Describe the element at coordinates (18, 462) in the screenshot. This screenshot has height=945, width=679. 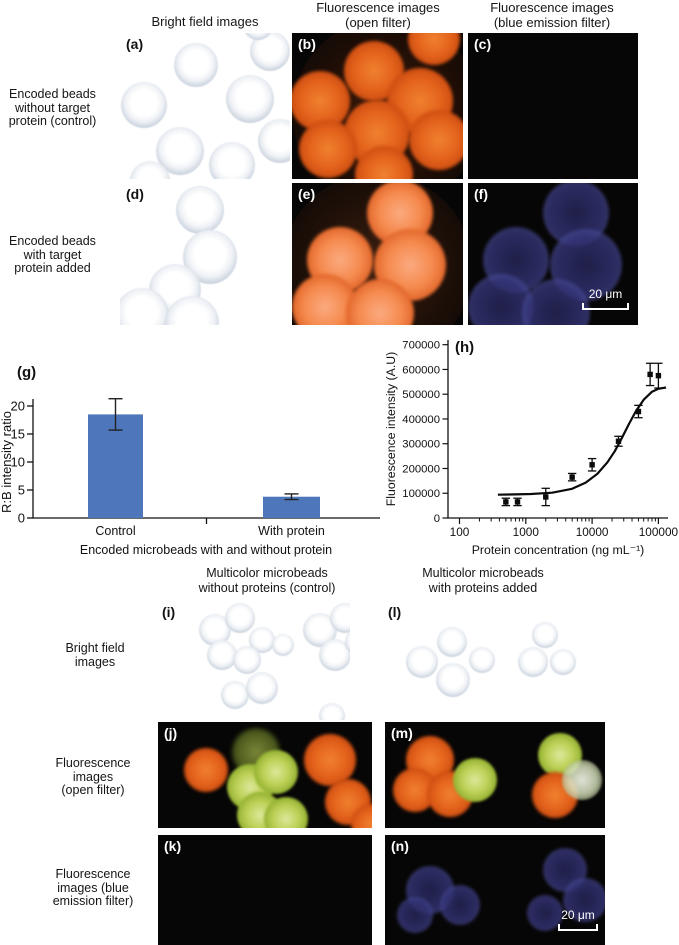
I see `y-tick-label: 10` at that location.